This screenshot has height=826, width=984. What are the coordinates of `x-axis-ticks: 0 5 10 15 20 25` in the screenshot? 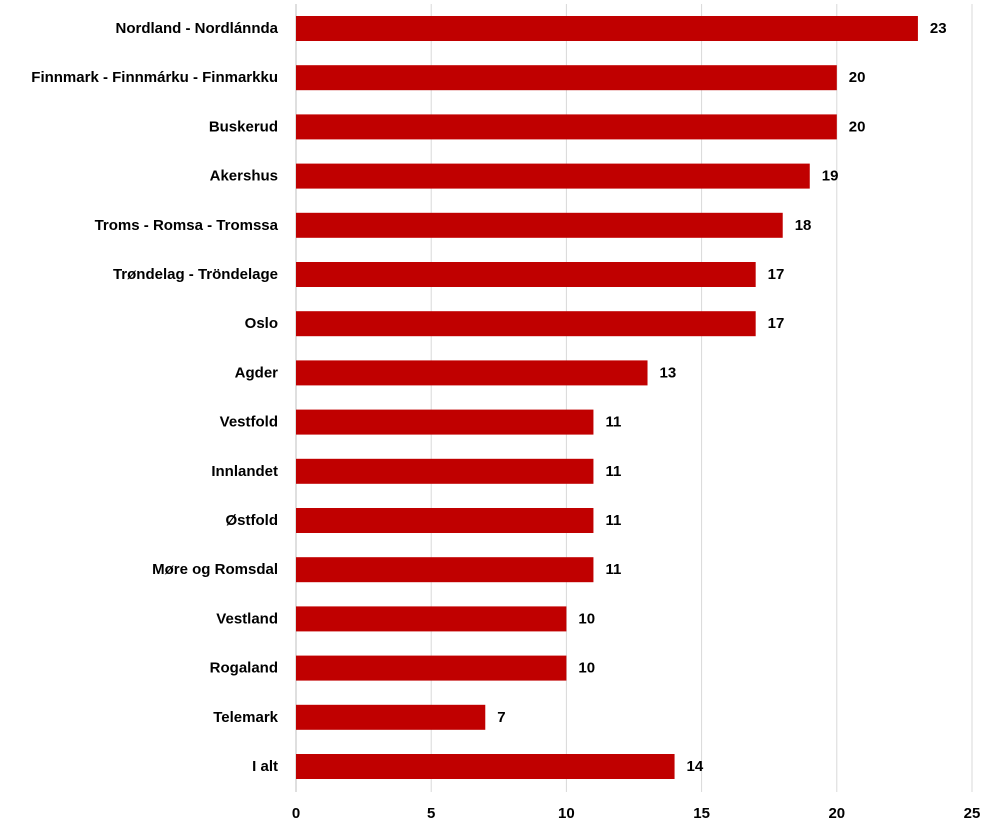 It's located at (636, 813).